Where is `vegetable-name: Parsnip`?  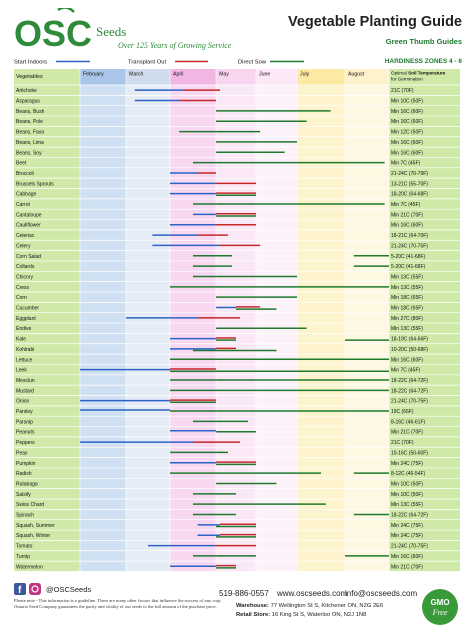
vegetable-name: Parsnip is located at coordinates (24, 422).